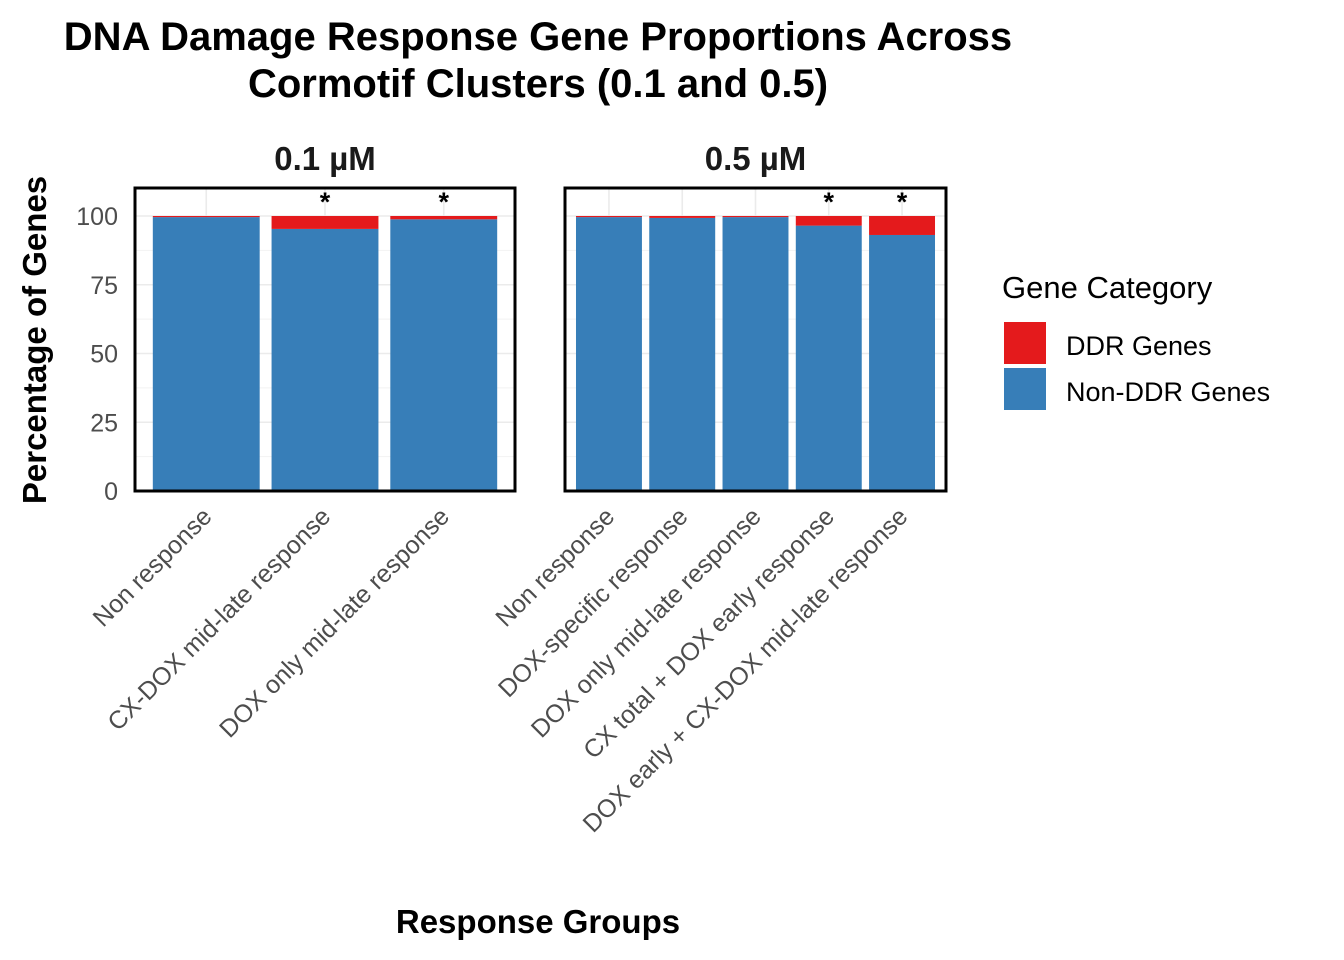 Image resolution: width=1344 pixels, height=960 pixels. I want to click on y-axis-title: Percentage of Genes, so click(34, 340).